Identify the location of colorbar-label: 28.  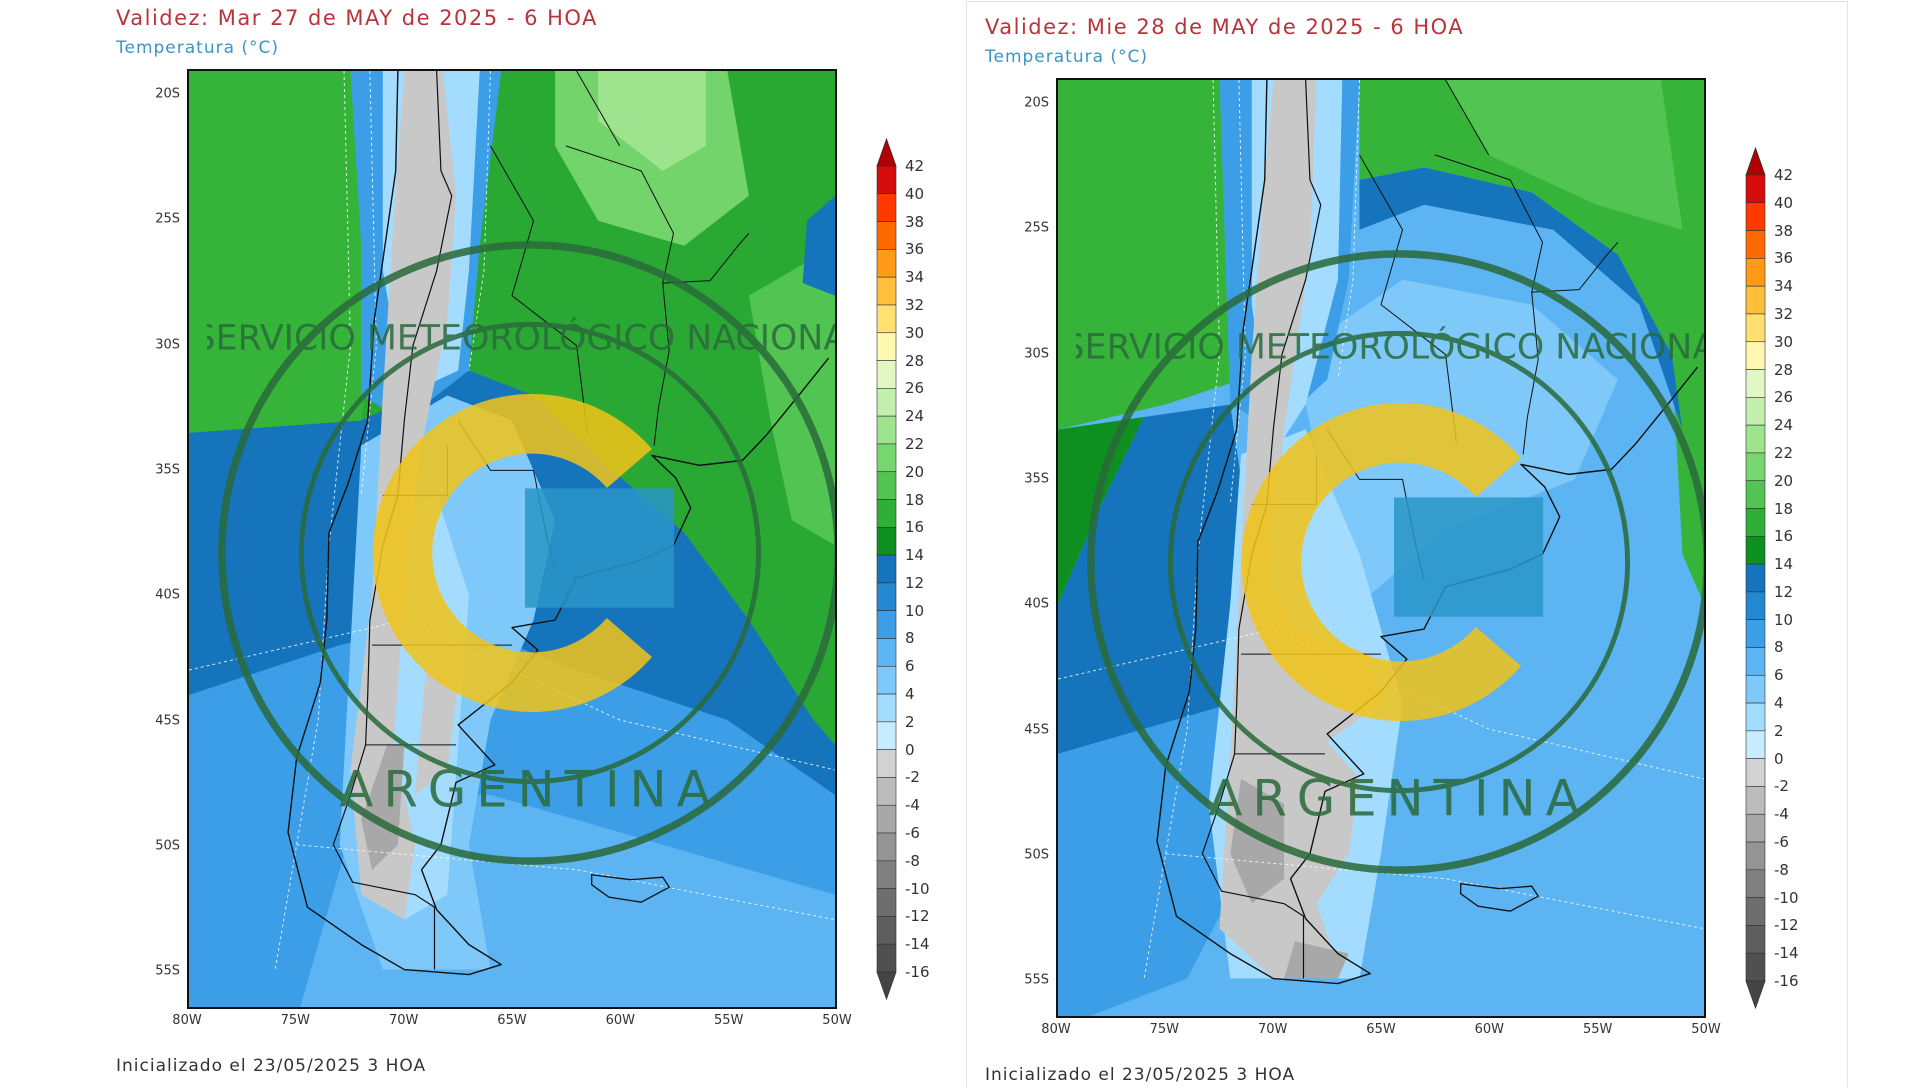
(1784, 369).